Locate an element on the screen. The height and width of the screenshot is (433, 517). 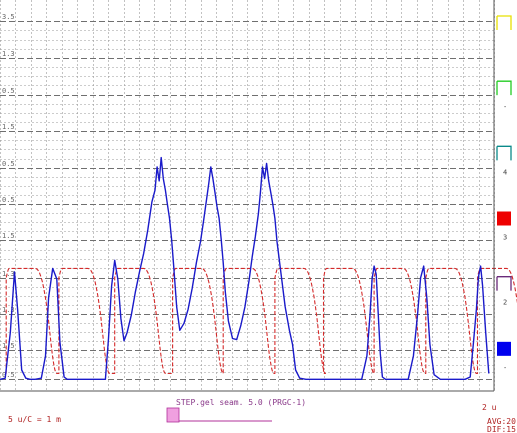
dif-readout: DIF:15 is located at coordinates (501, 429).